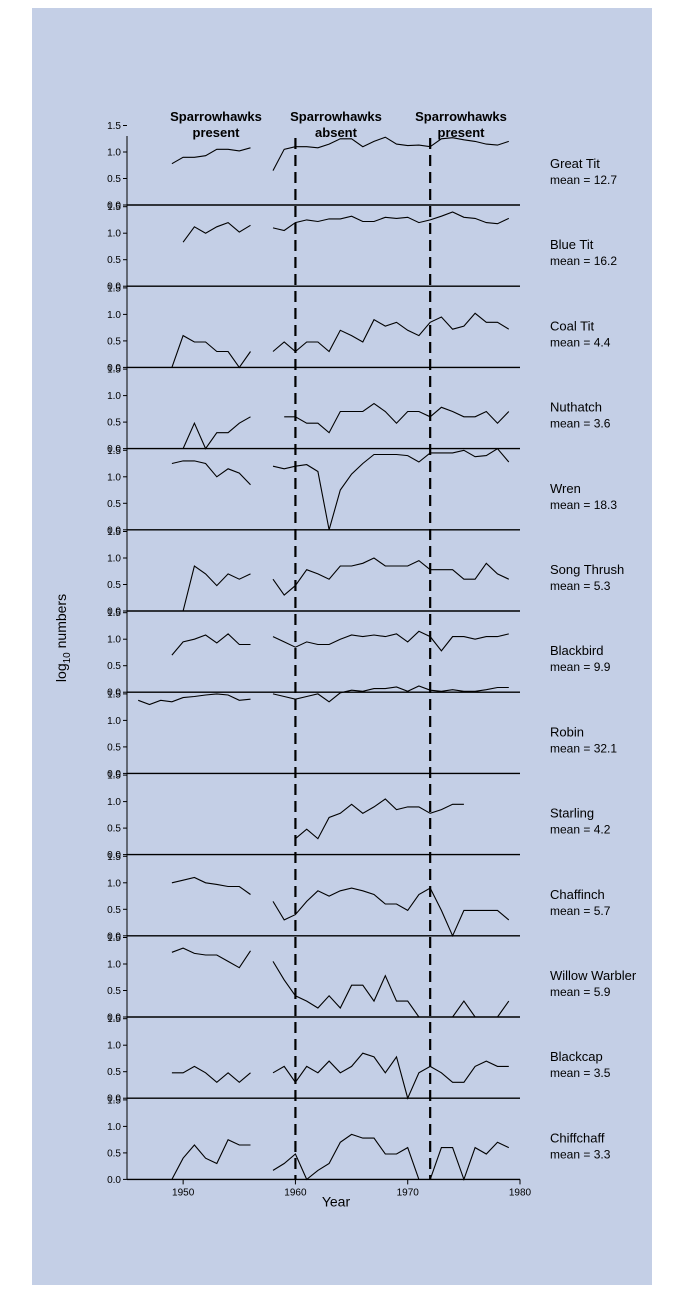 This screenshot has width=693, height=1293. Describe the element at coordinates (295, 1192) in the screenshot. I see `x-tick-label: 1960` at that location.